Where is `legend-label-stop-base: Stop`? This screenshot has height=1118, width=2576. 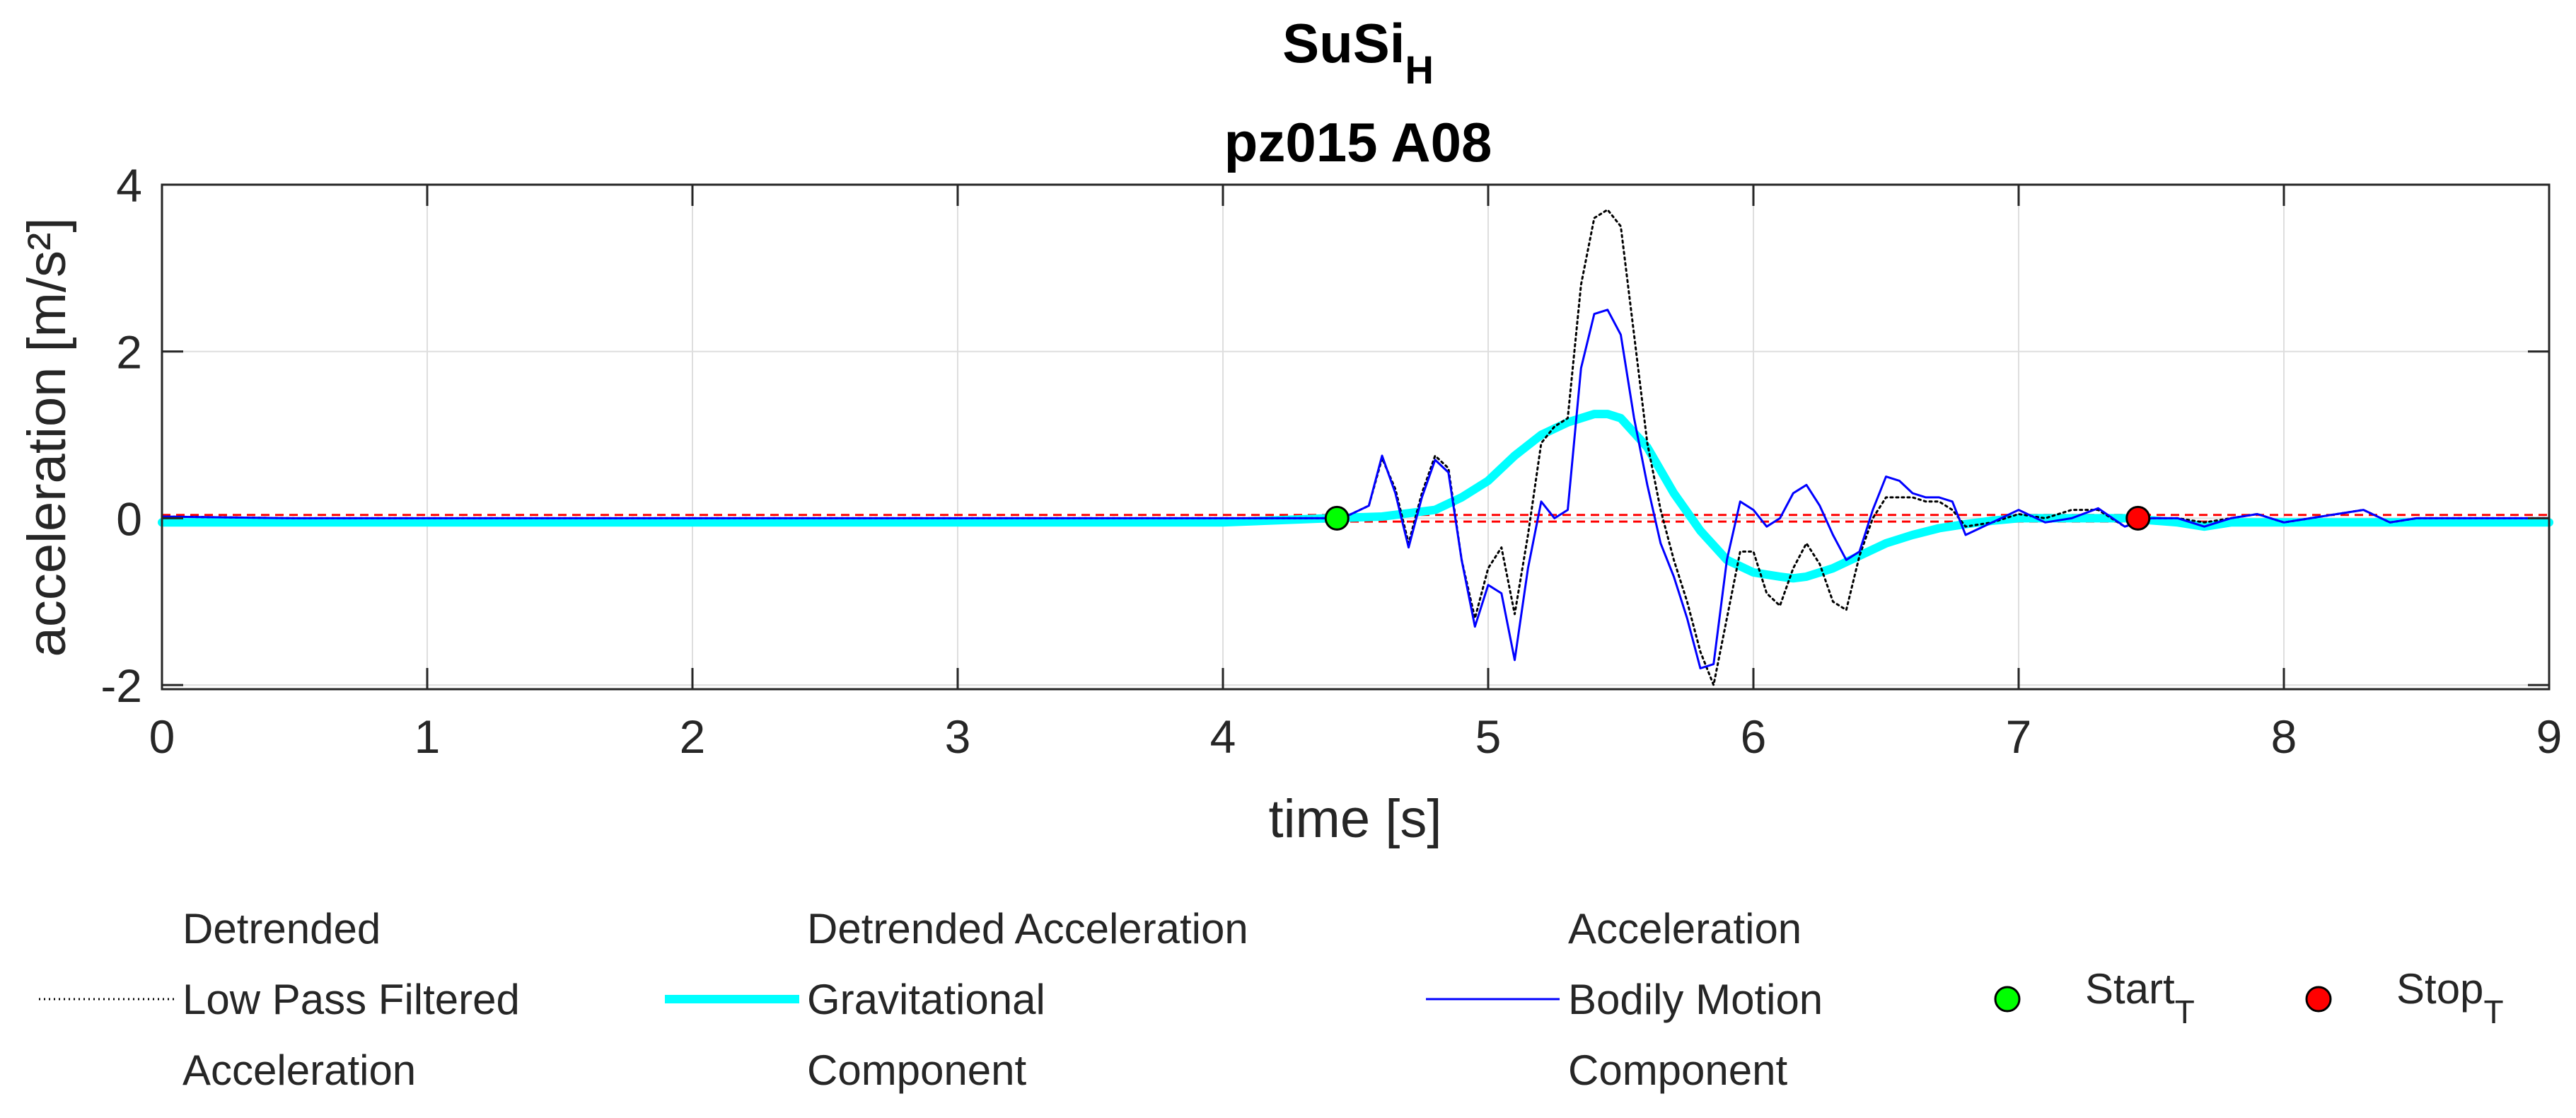 legend-label-stop-base: Stop is located at coordinates (2439, 989).